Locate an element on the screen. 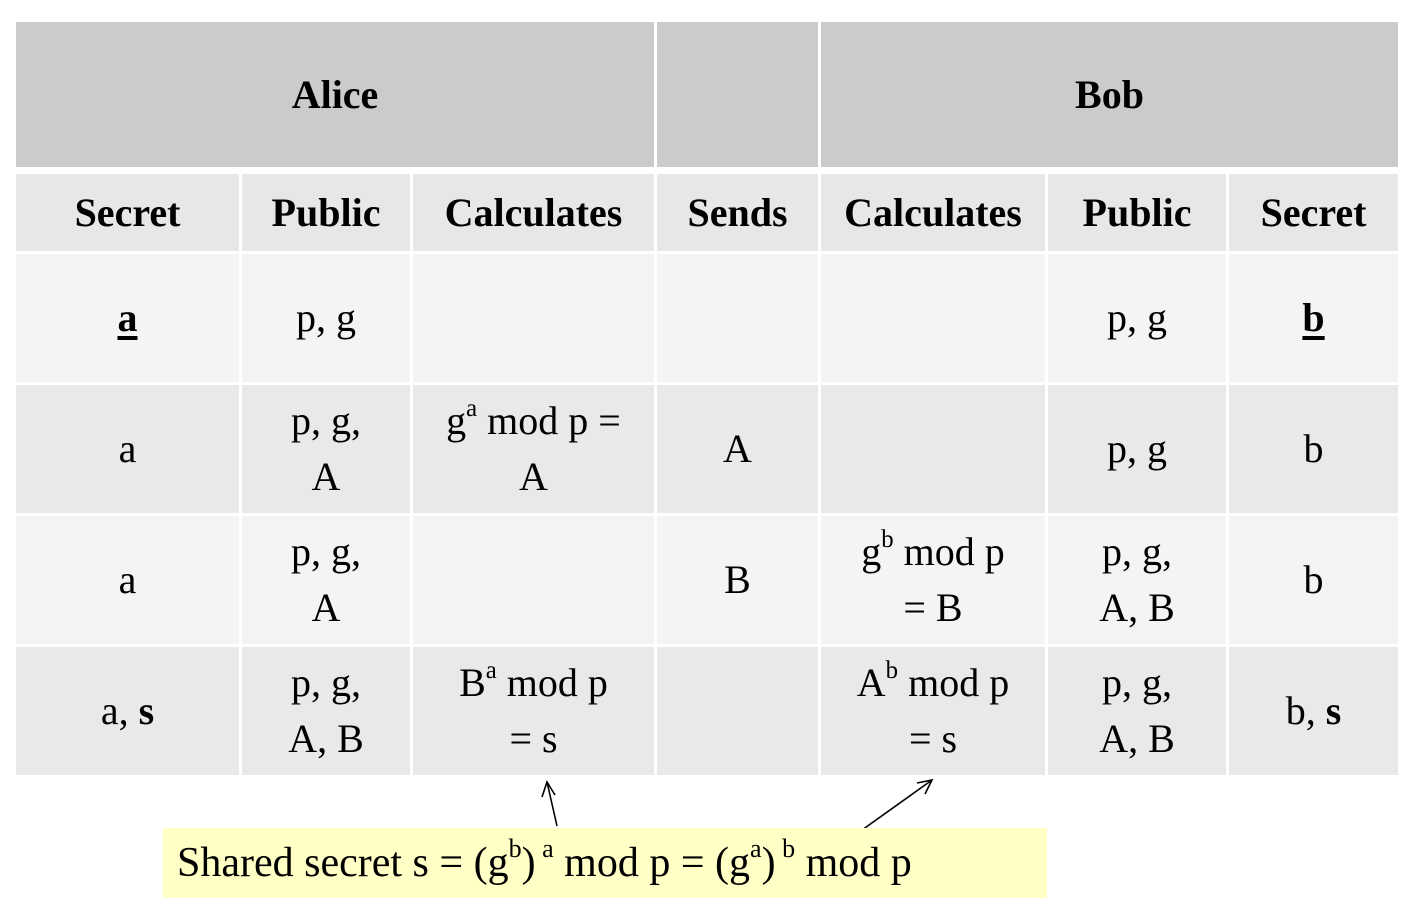  alice-secret-cell: a, s is located at coordinates (129, 712).